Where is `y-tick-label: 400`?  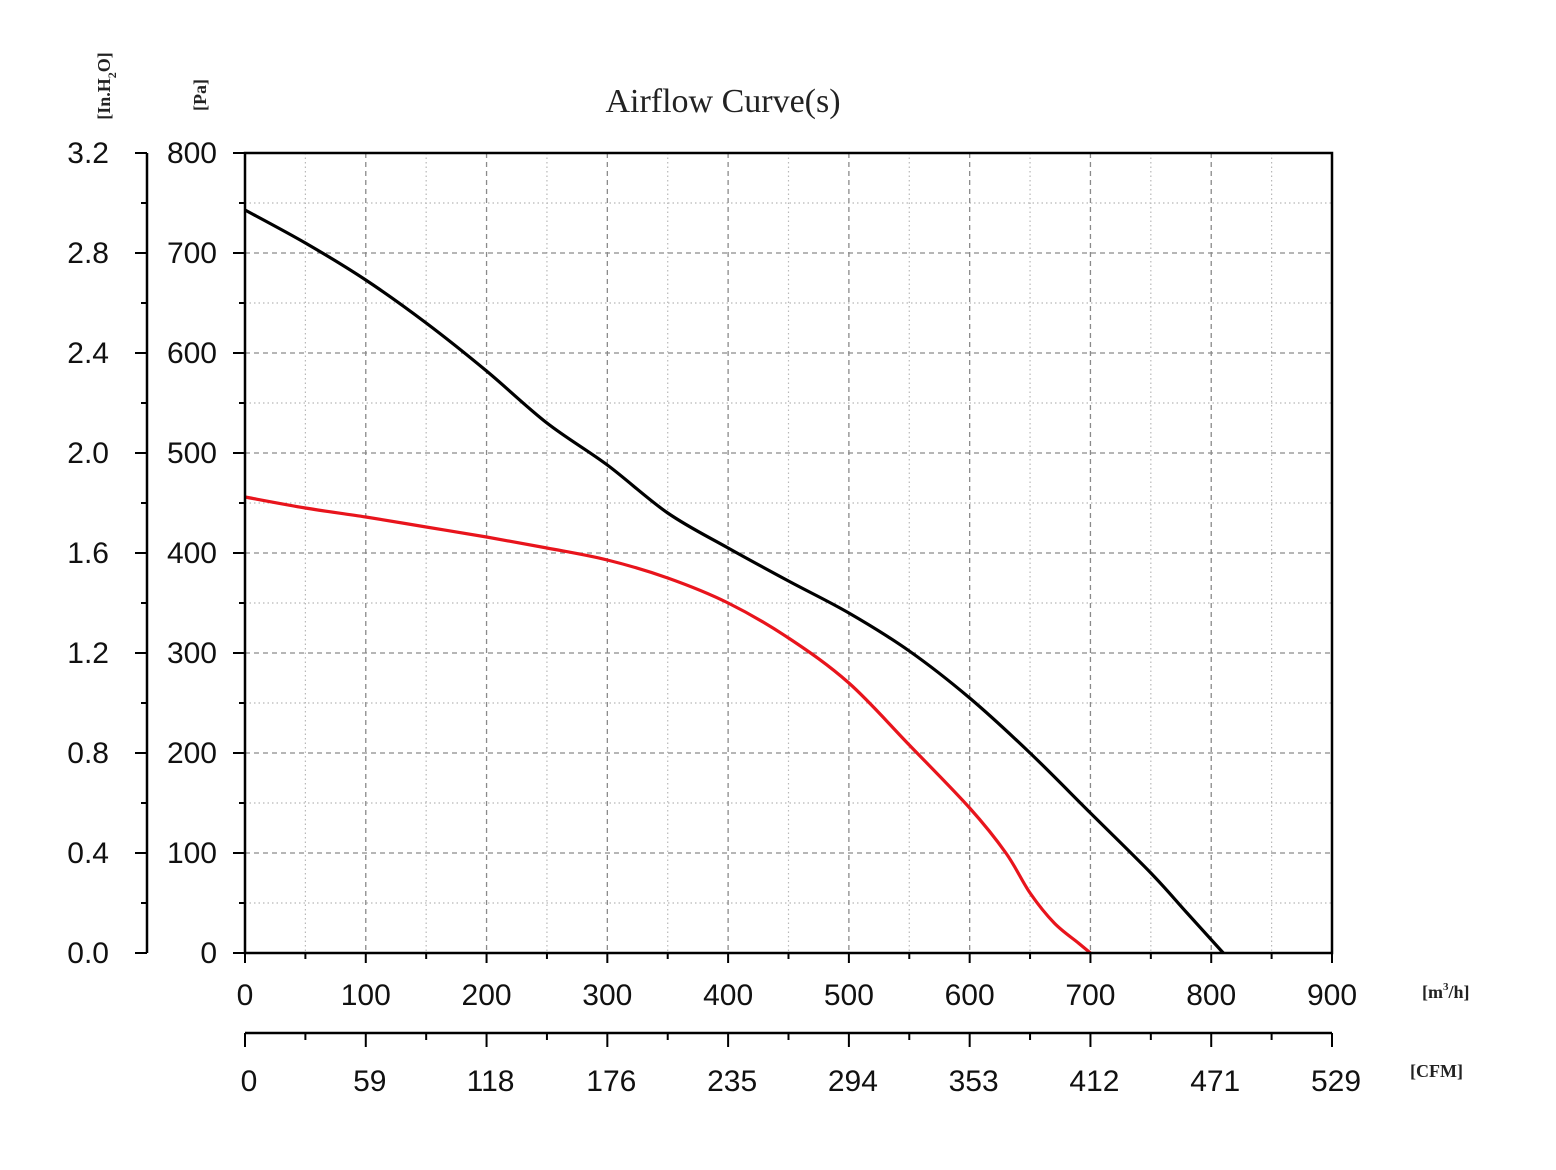 y-tick-label: 400 is located at coordinates (192, 553).